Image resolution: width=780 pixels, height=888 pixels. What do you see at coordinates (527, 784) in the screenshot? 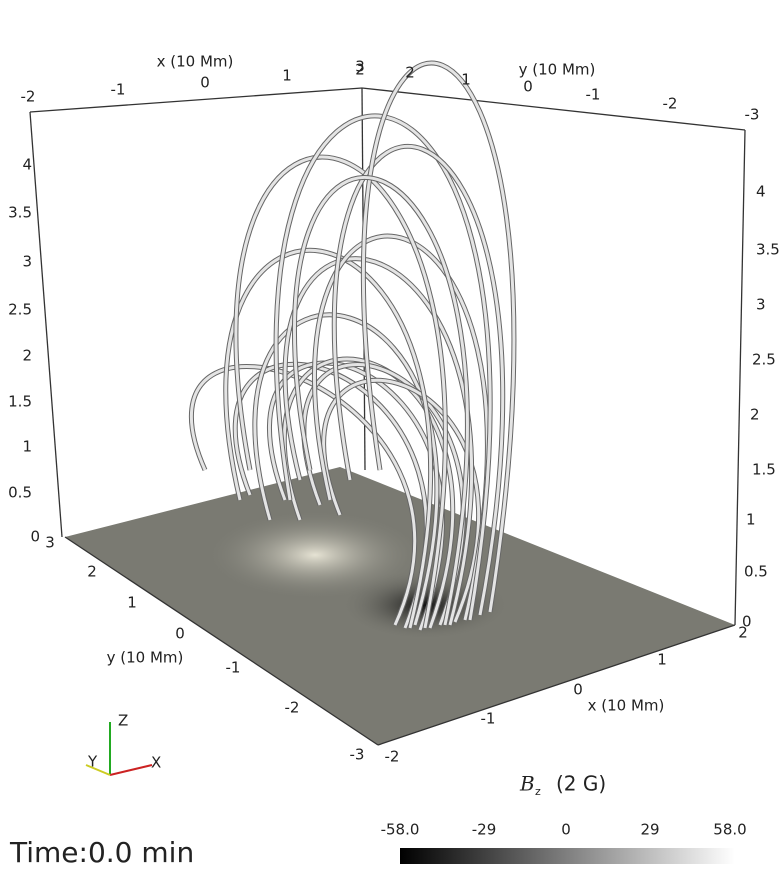
I see `colorbar-symbol: B` at bounding box center [527, 784].